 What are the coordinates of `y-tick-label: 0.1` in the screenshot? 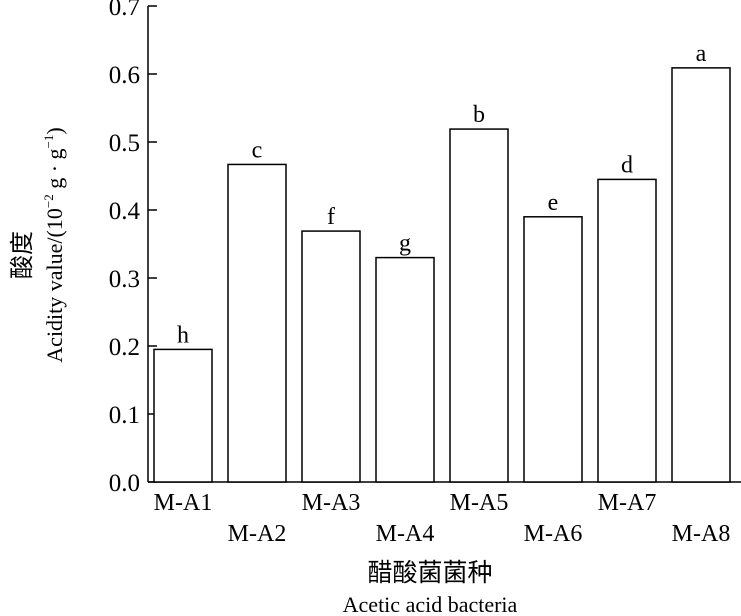 It's located at (124, 415).